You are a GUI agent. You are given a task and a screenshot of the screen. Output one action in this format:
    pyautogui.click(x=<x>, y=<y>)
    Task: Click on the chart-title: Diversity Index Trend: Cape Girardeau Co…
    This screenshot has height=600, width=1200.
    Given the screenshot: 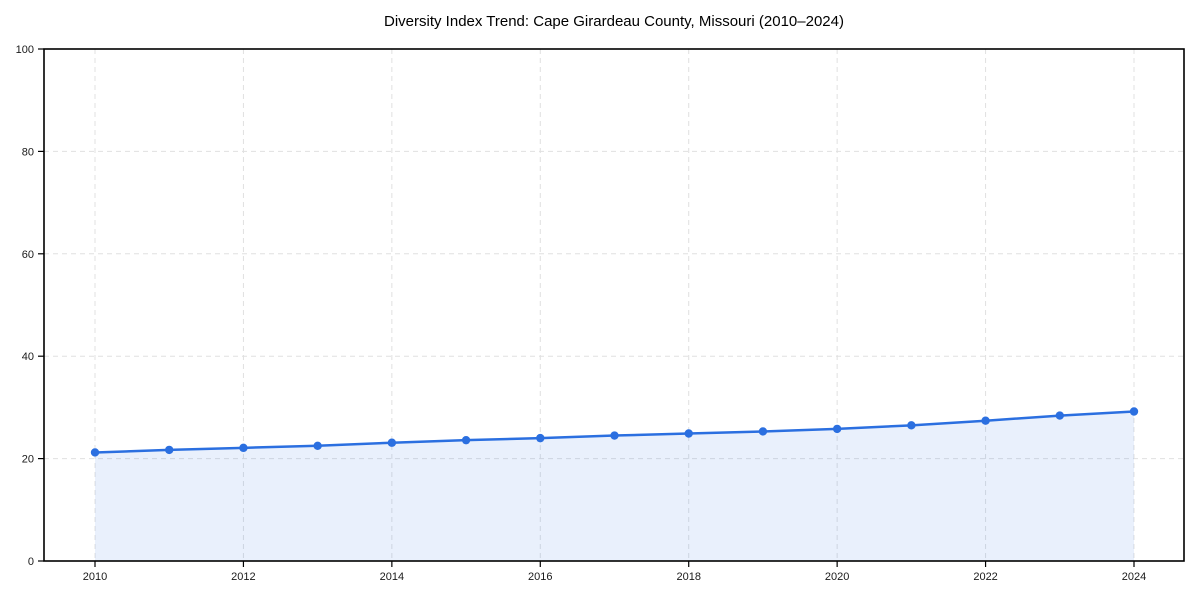 What is the action you would take?
    pyautogui.click(x=614, y=21)
    